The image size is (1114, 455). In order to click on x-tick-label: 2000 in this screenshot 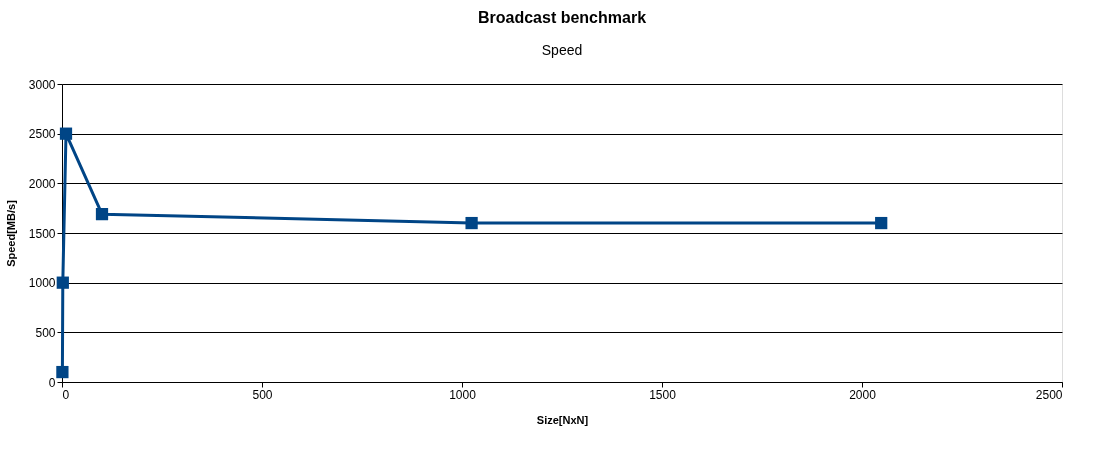, I will do `click(863, 394)`.